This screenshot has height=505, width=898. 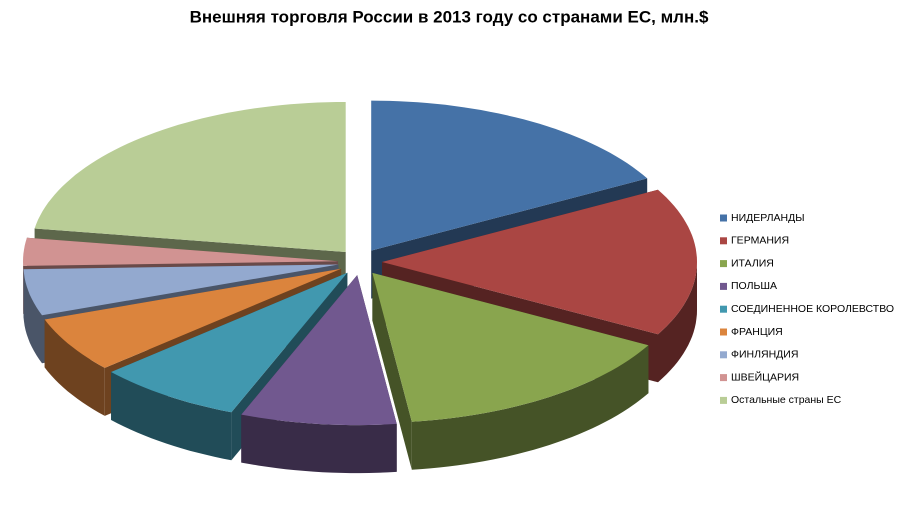 What do you see at coordinates (392, 371) in the screenshot?
I see `slice-cut-wall` at bounding box center [392, 371].